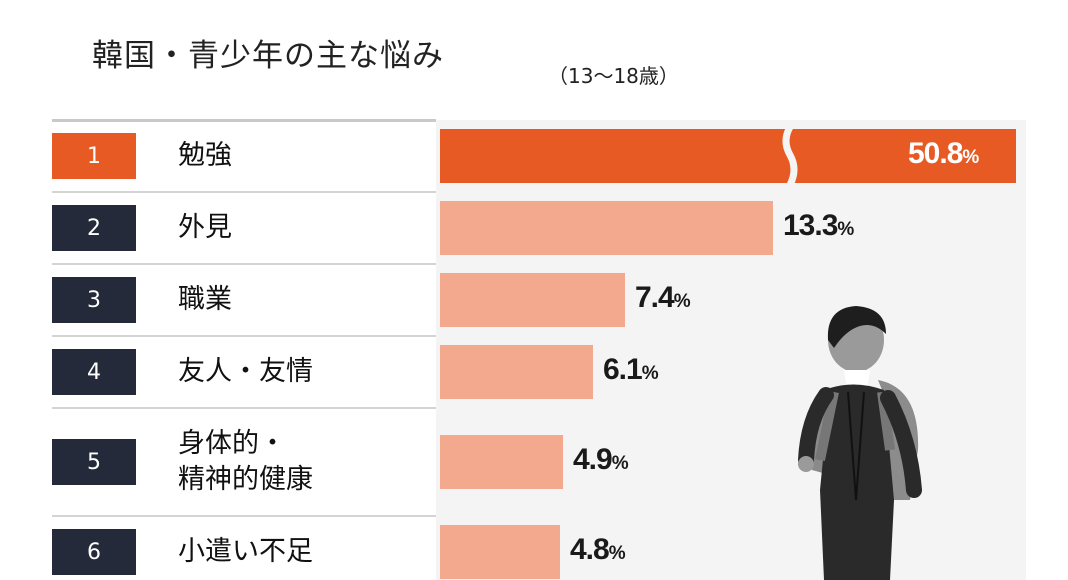 Image resolution: width=1068 pixels, height=580 pixels. Describe the element at coordinates (244, 120) in the screenshot. I see `top-rule` at that location.